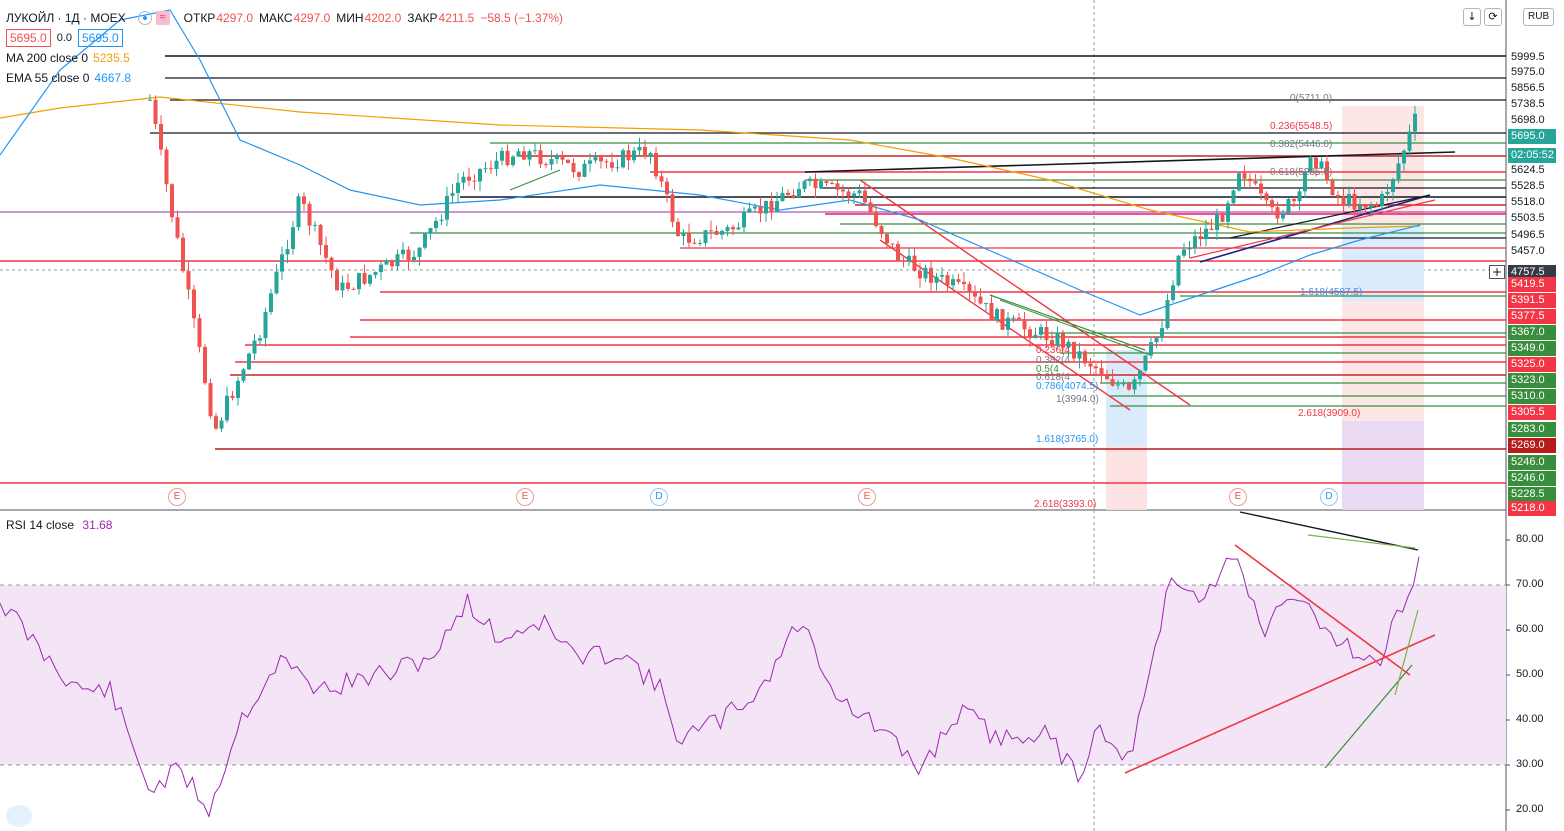 The height and width of the screenshot is (831, 1564). What do you see at coordinates (40, 525) in the screenshot?
I see `rsi-label: RSI 14 close` at bounding box center [40, 525].